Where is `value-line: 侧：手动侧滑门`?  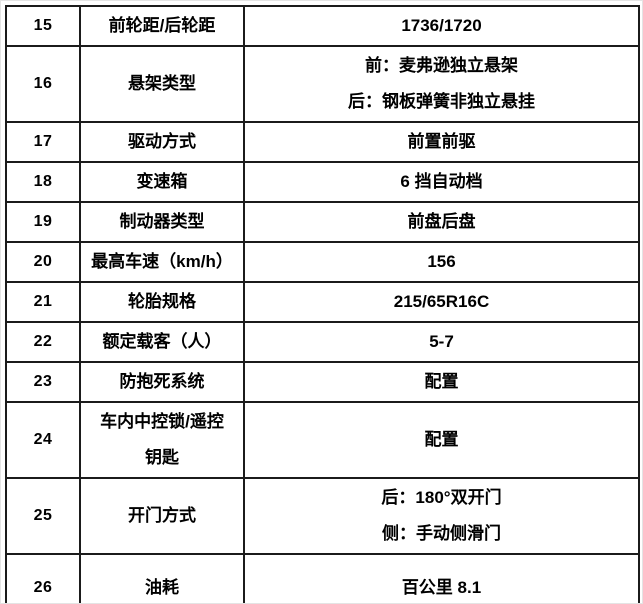
value-line: 侧：手动侧滑门 is located at coordinates (441, 533).